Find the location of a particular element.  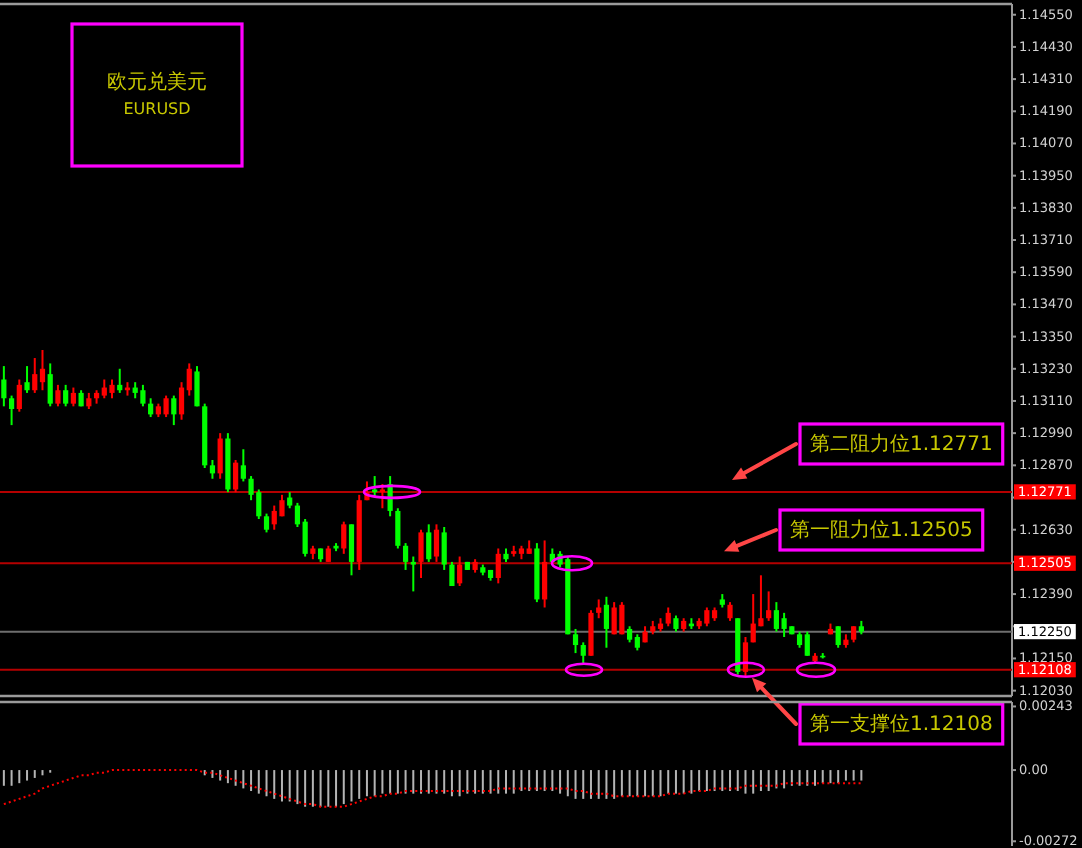

text: 欧元兑美元 is located at coordinates (157, 82).